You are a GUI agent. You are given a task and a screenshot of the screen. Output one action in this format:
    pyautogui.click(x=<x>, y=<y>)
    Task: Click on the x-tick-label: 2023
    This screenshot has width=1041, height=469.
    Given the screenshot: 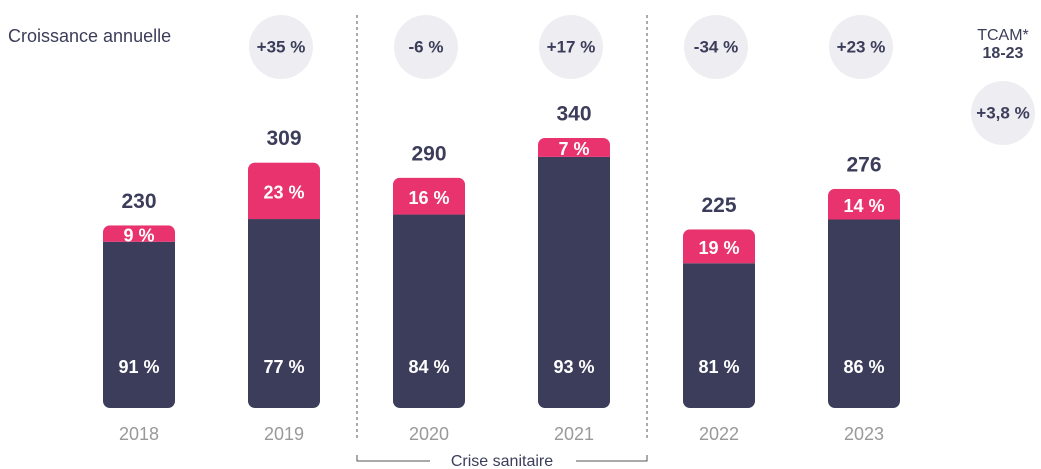 What is the action you would take?
    pyautogui.click(x=864, y=434)
    